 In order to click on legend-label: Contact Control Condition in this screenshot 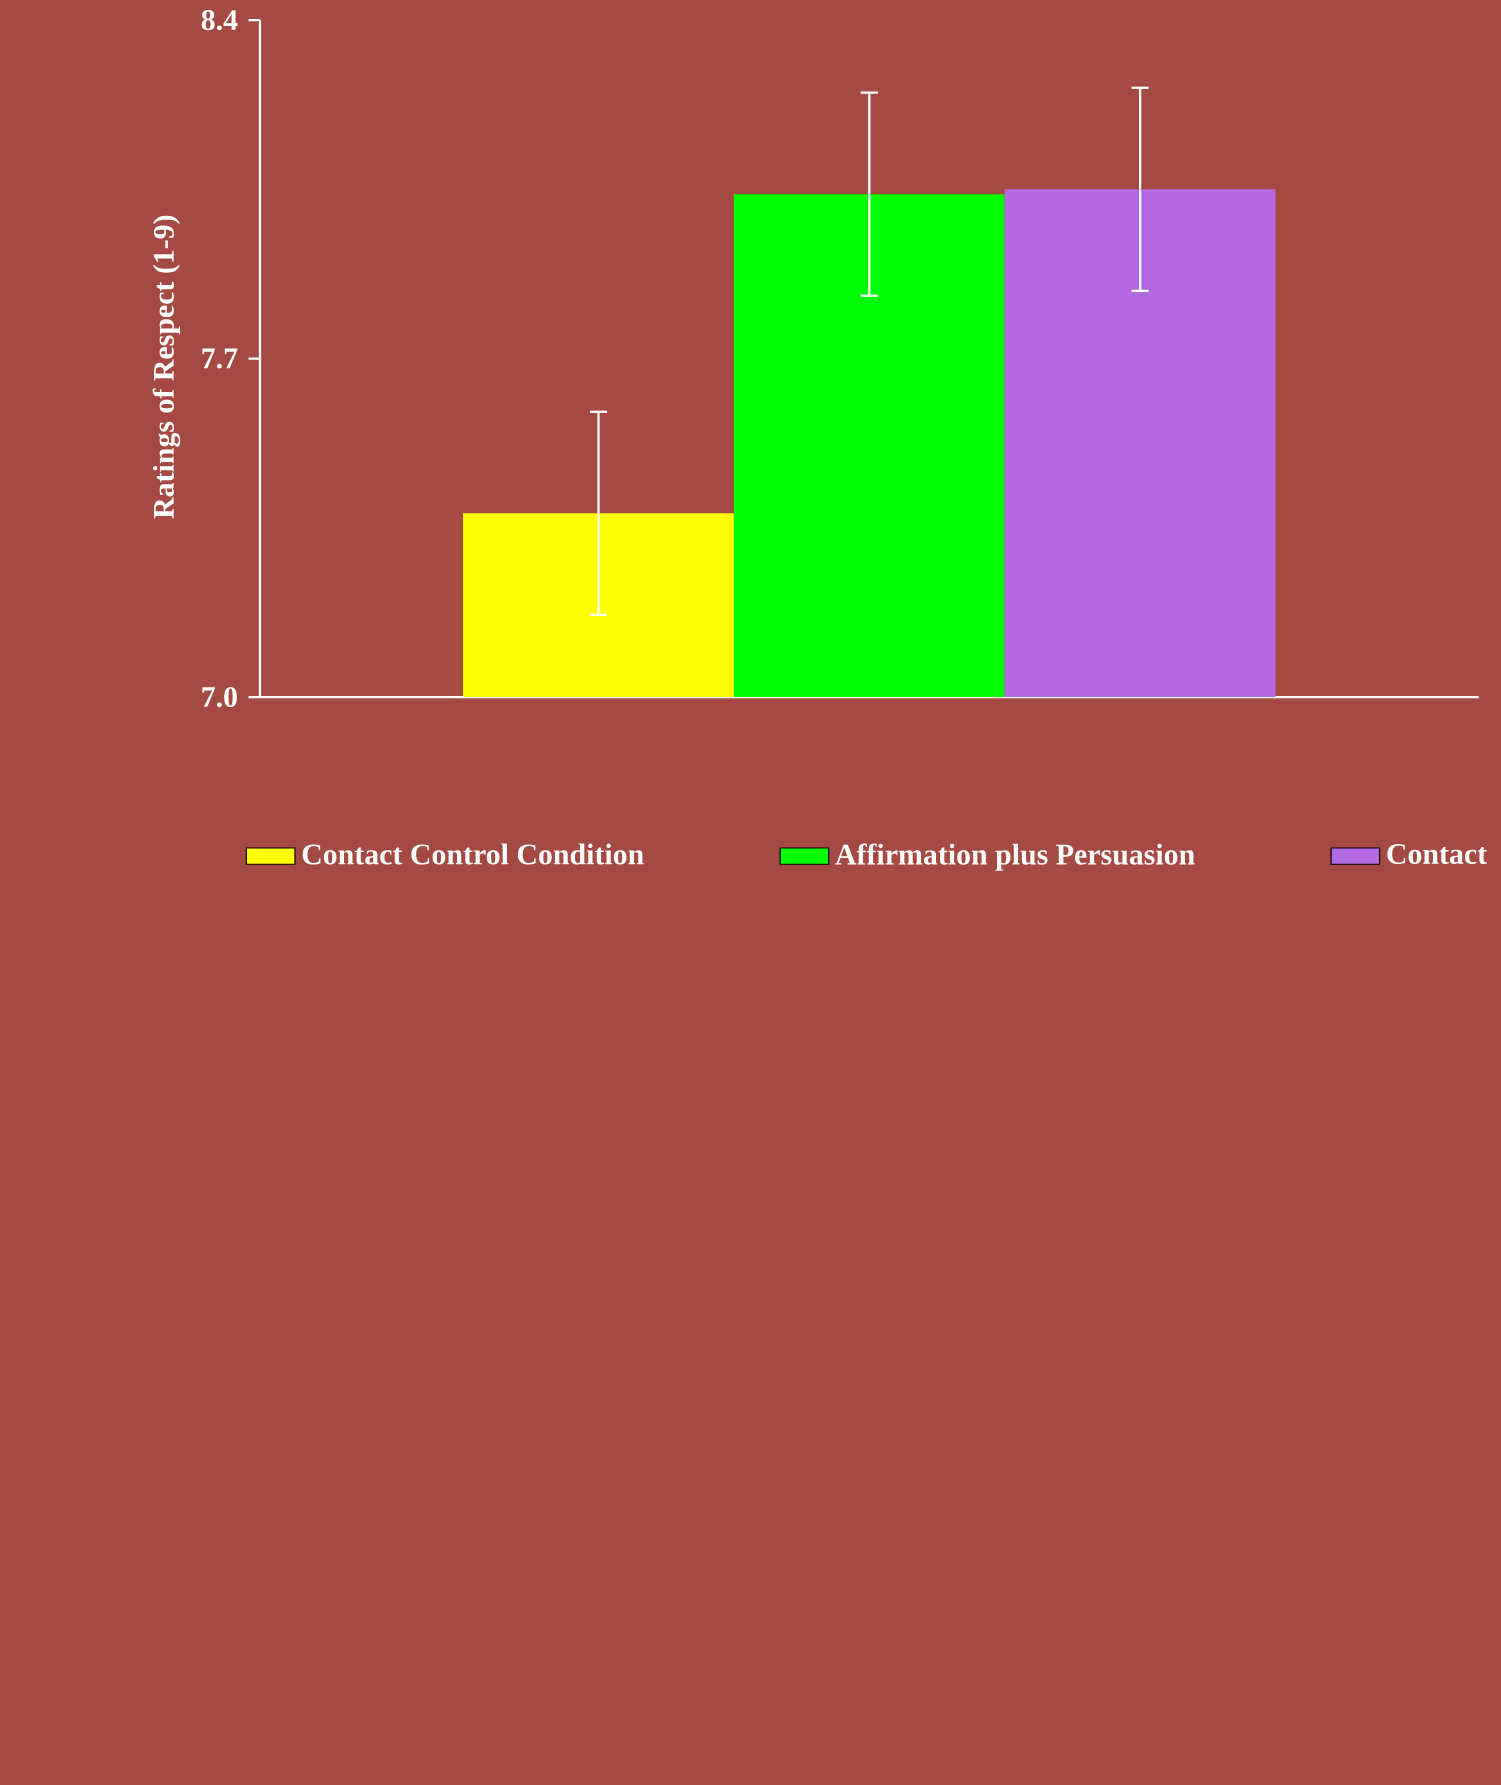, I will do `click(473, 854)`.